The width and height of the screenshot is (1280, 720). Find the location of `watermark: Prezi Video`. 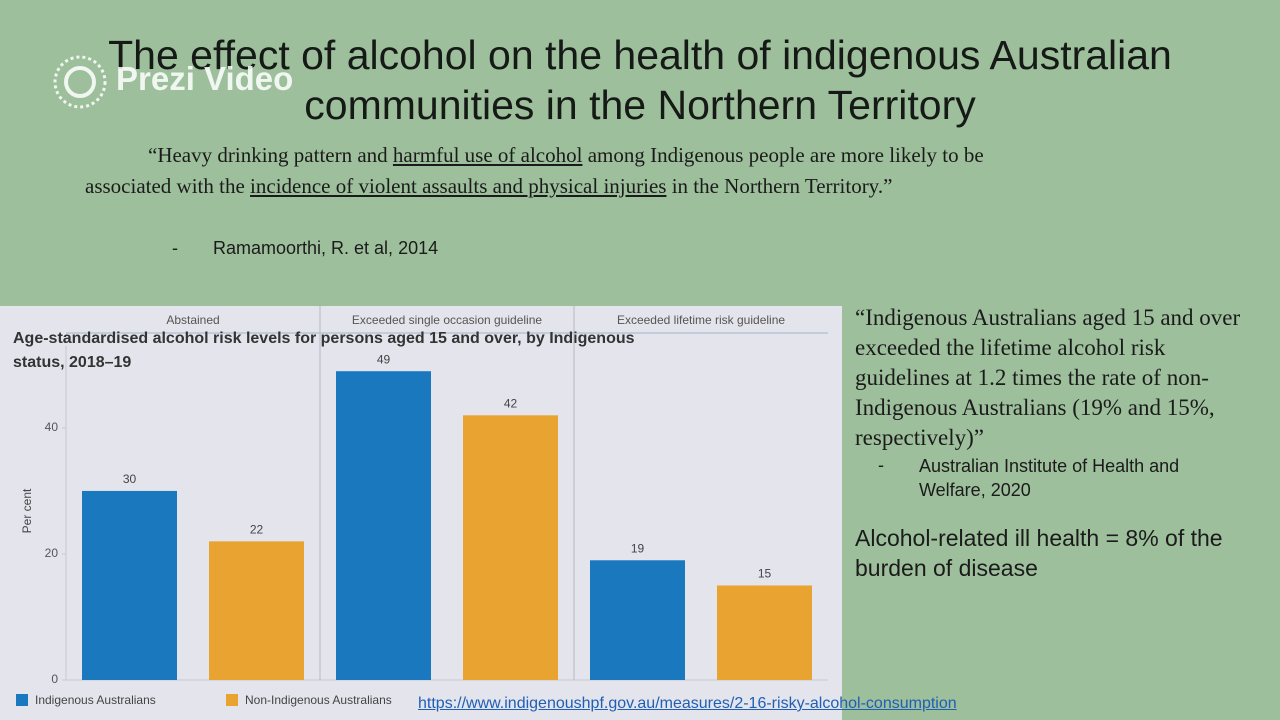

watermark: Prezi Video is located at coordinates (205, 78).